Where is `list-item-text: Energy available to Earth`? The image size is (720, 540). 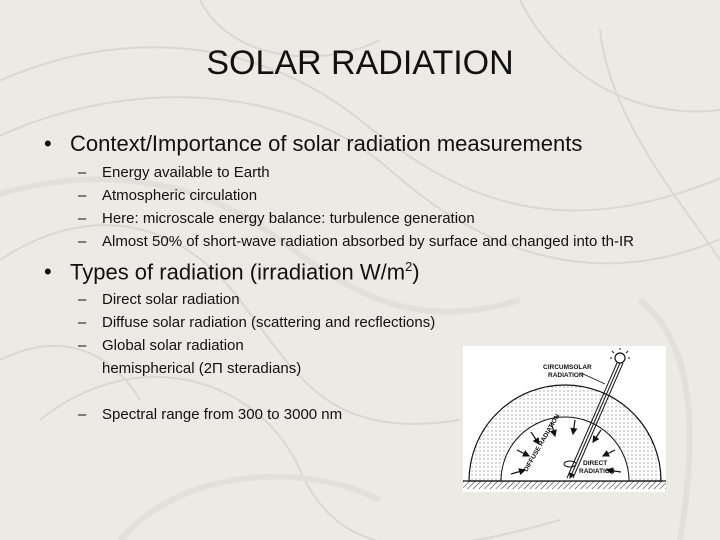
list-item-text: Energy available to Earth is located at coordinates (186, 172).